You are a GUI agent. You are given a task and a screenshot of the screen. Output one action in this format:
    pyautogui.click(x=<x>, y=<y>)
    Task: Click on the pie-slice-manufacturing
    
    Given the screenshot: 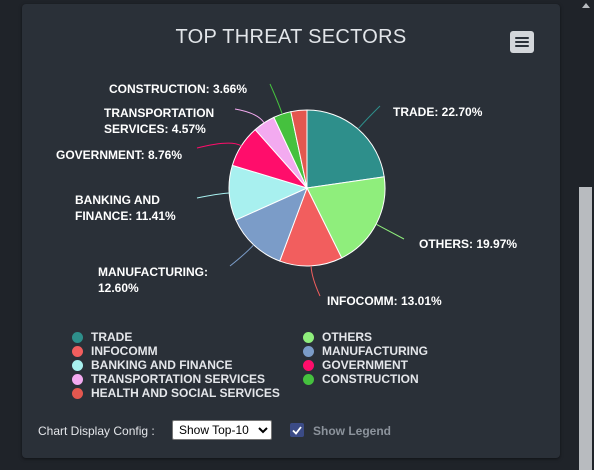 What is the action you would take?
    pyautogui.click(x=271, y=224)
    